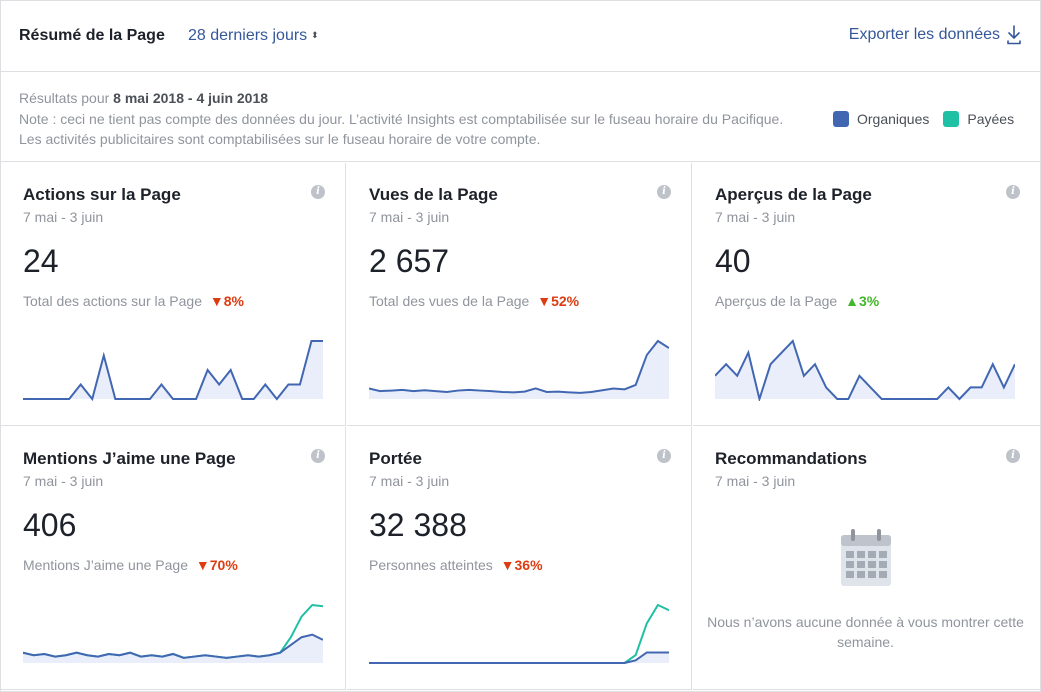  What do you see at coordinates (105, 565) in the screenshot?
I see `card-sublabel-text: Mentions J’aime une Page` at bounding box center [105, 565].